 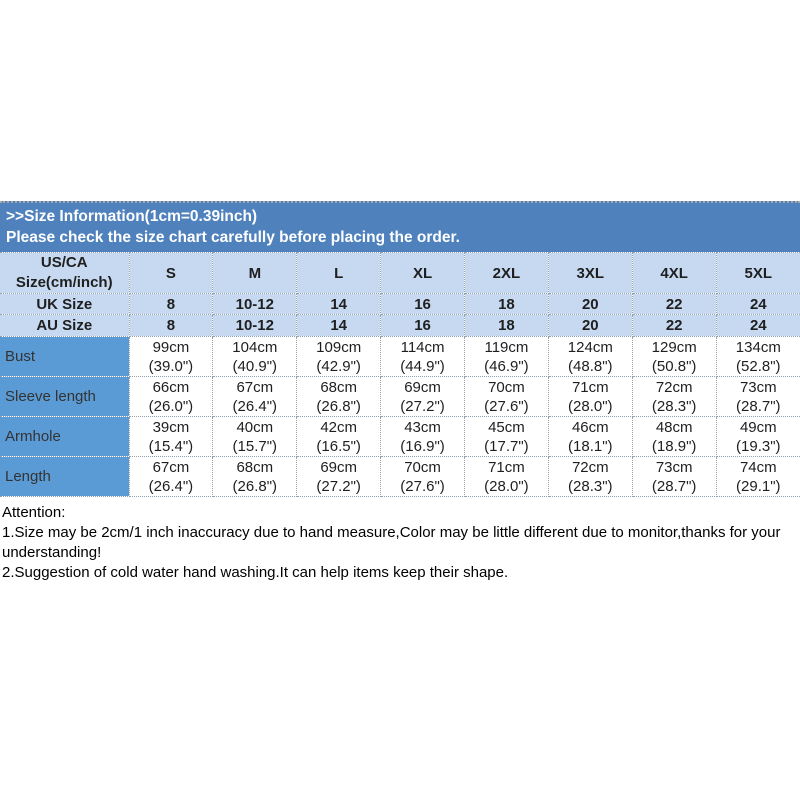 I want to click on inch-value: (40.9"), so click(x=255, y=366).